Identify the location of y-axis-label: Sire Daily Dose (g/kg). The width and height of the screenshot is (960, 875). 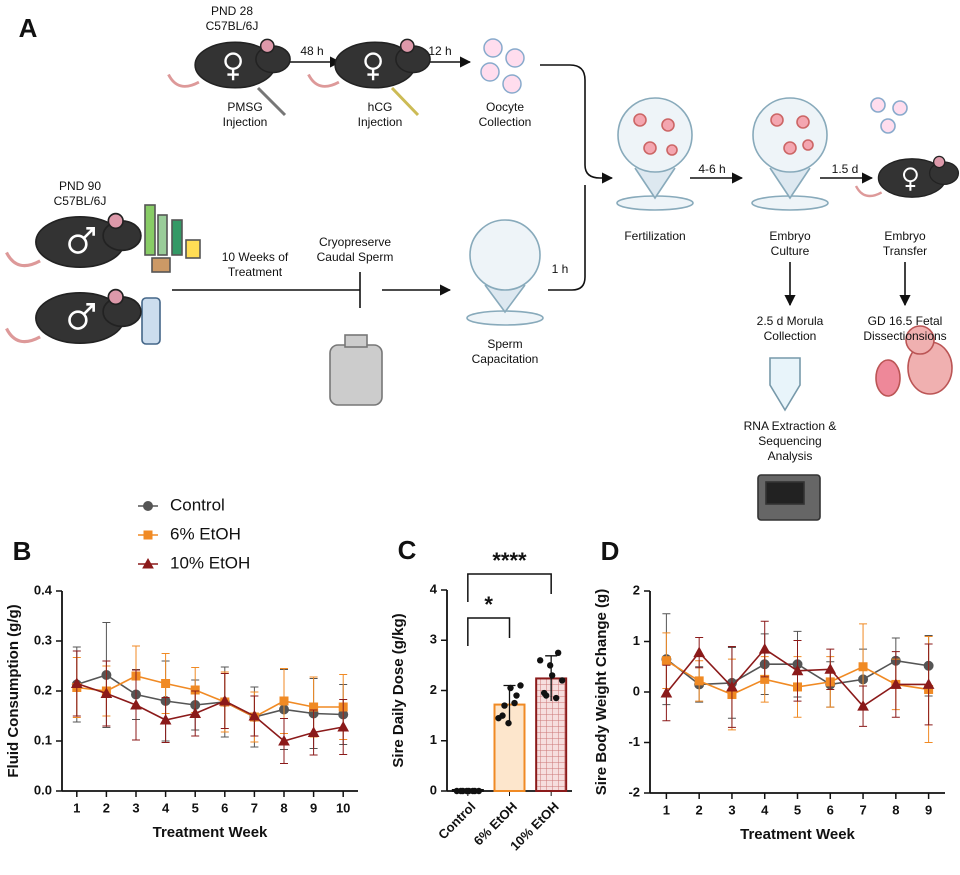
(398, 690).